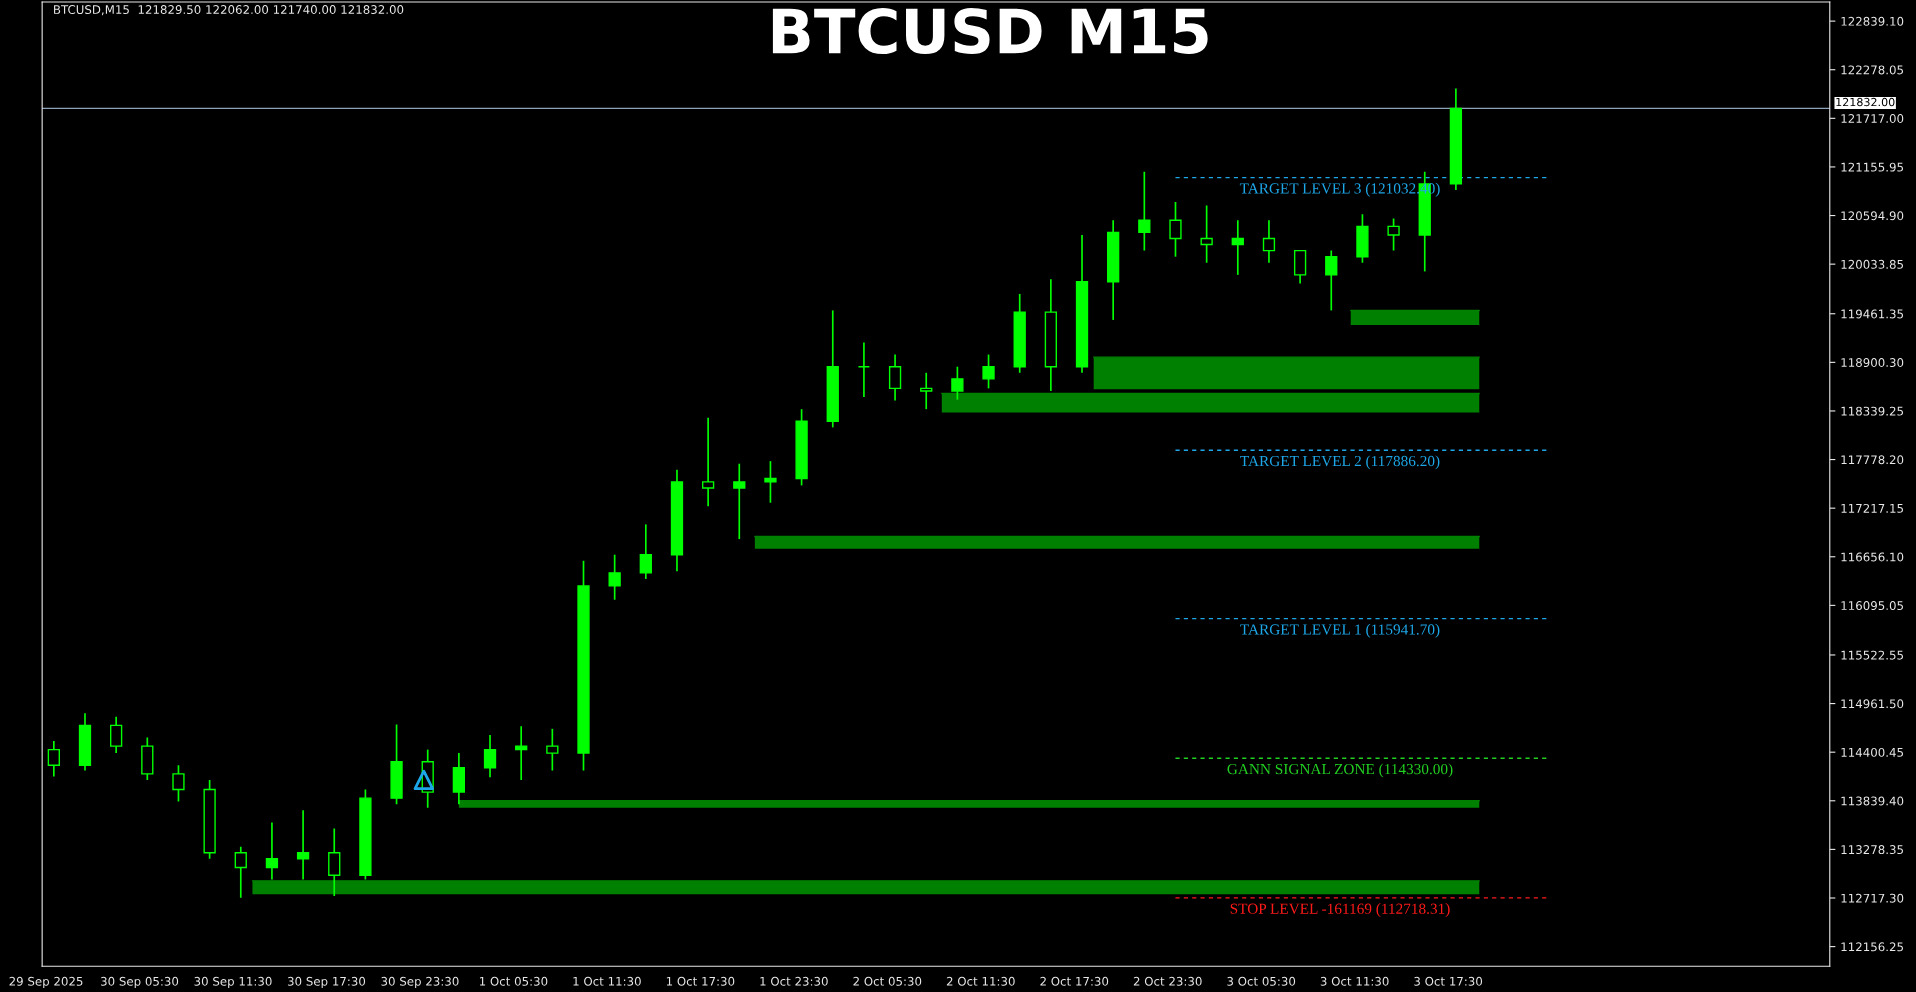 This screenshot has height=992, width=1916. What do you see at coordinates (1448, 981) in the screenshot?
I see `x-tick-label: 3 Oct 17:30` at bounding box center [1448, 981].